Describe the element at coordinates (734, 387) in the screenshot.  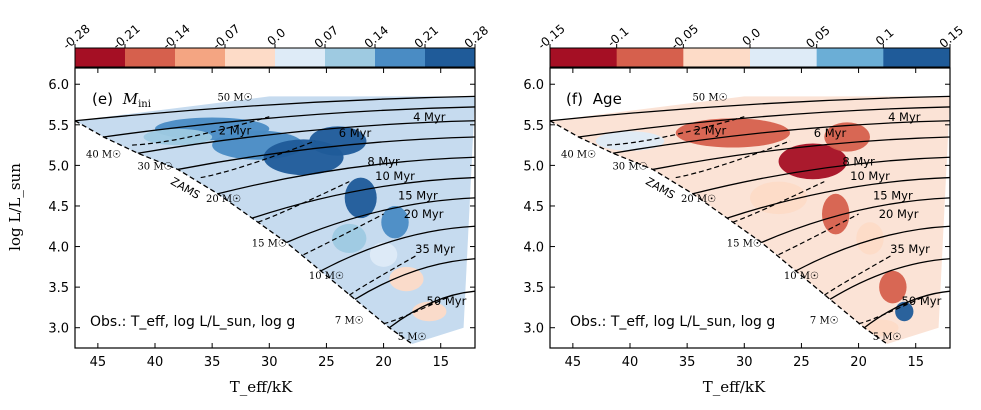
I see `x-axis-title-f: T_eff/kK` at that location.